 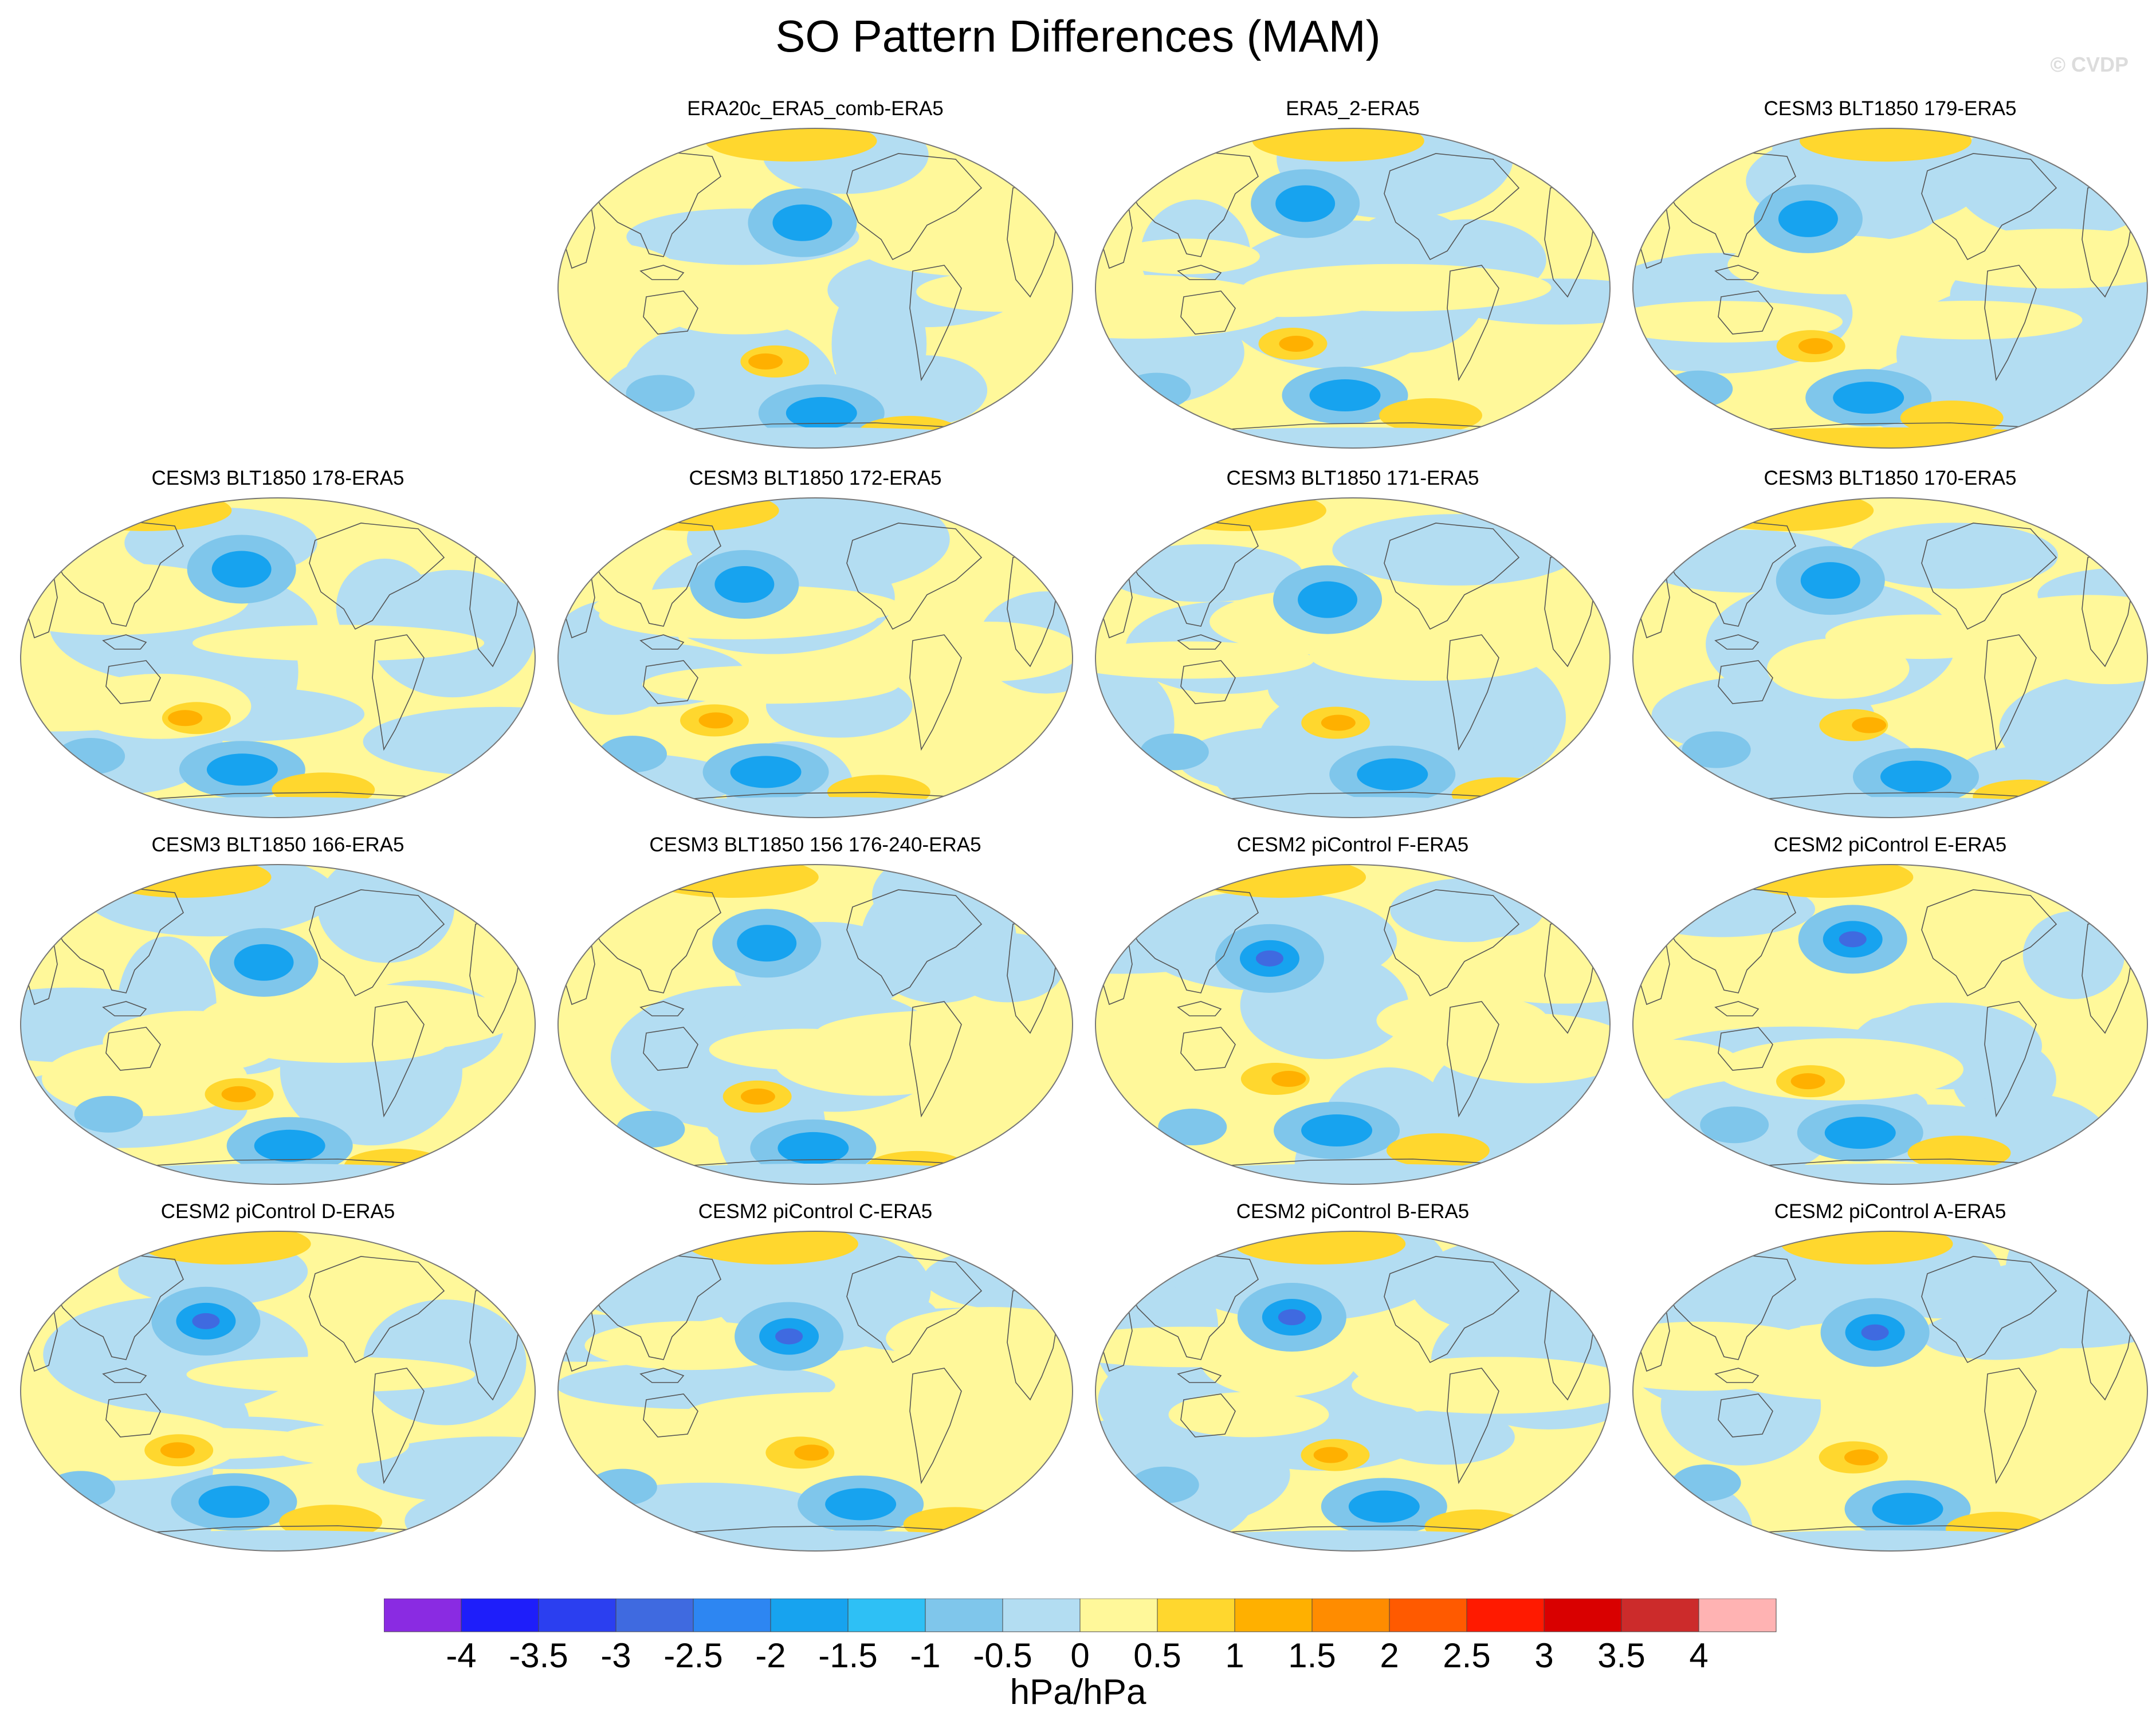 I want to click on panel-title: CESM2 piControl A-ERA5, so click(x=1890, y=1212).